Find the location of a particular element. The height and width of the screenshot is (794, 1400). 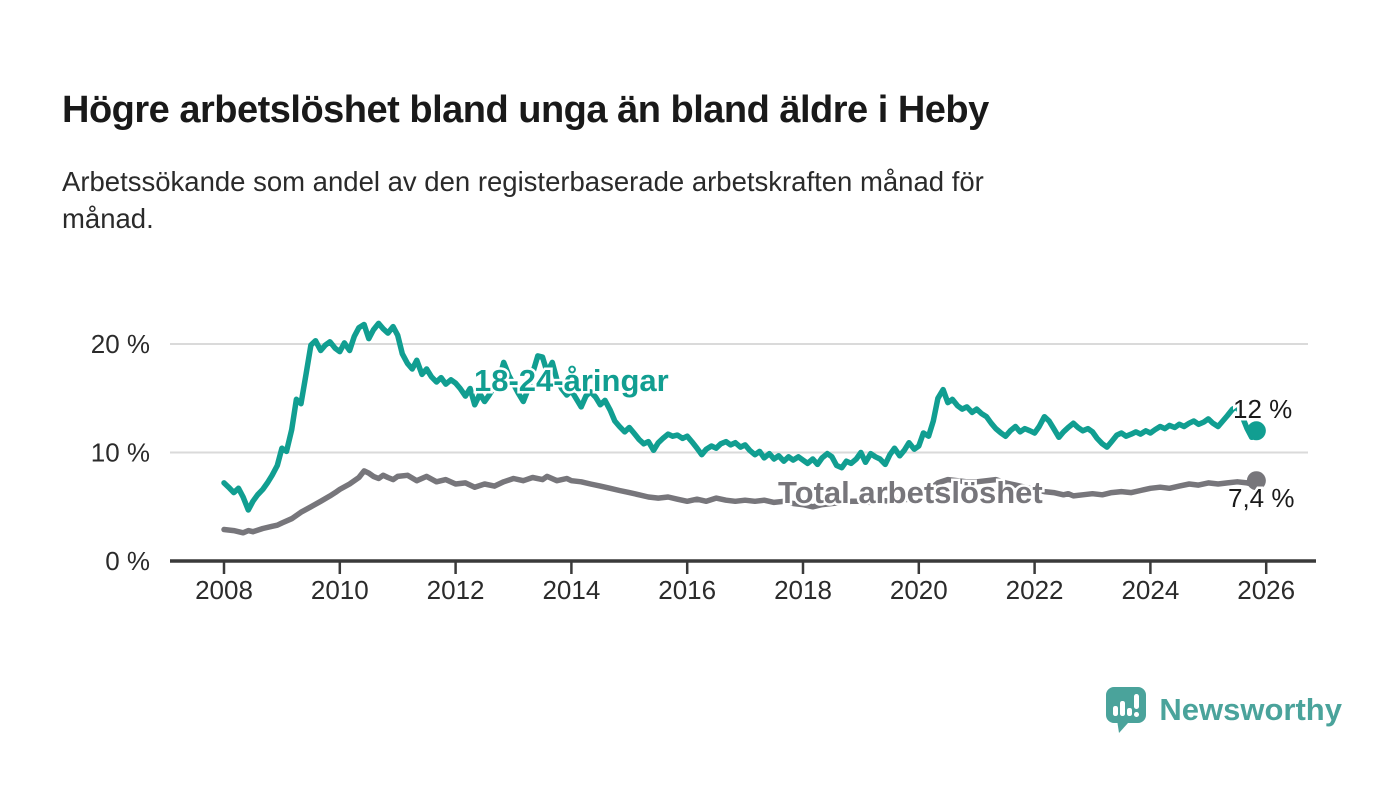

series-line-Total arbetslöshet is located at coordinates (740, 502).